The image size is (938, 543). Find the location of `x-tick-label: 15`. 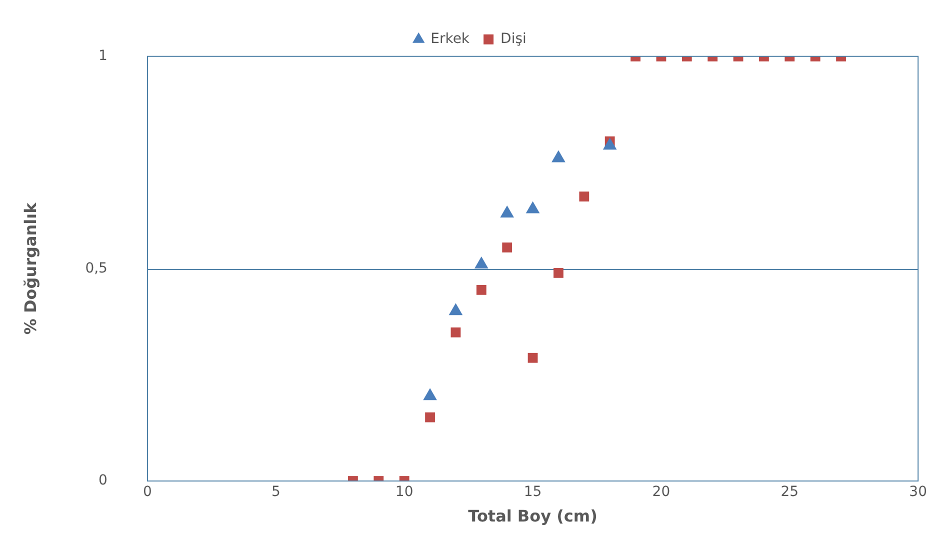

x-tick-label: 15 is located at coordinates (533, 492).